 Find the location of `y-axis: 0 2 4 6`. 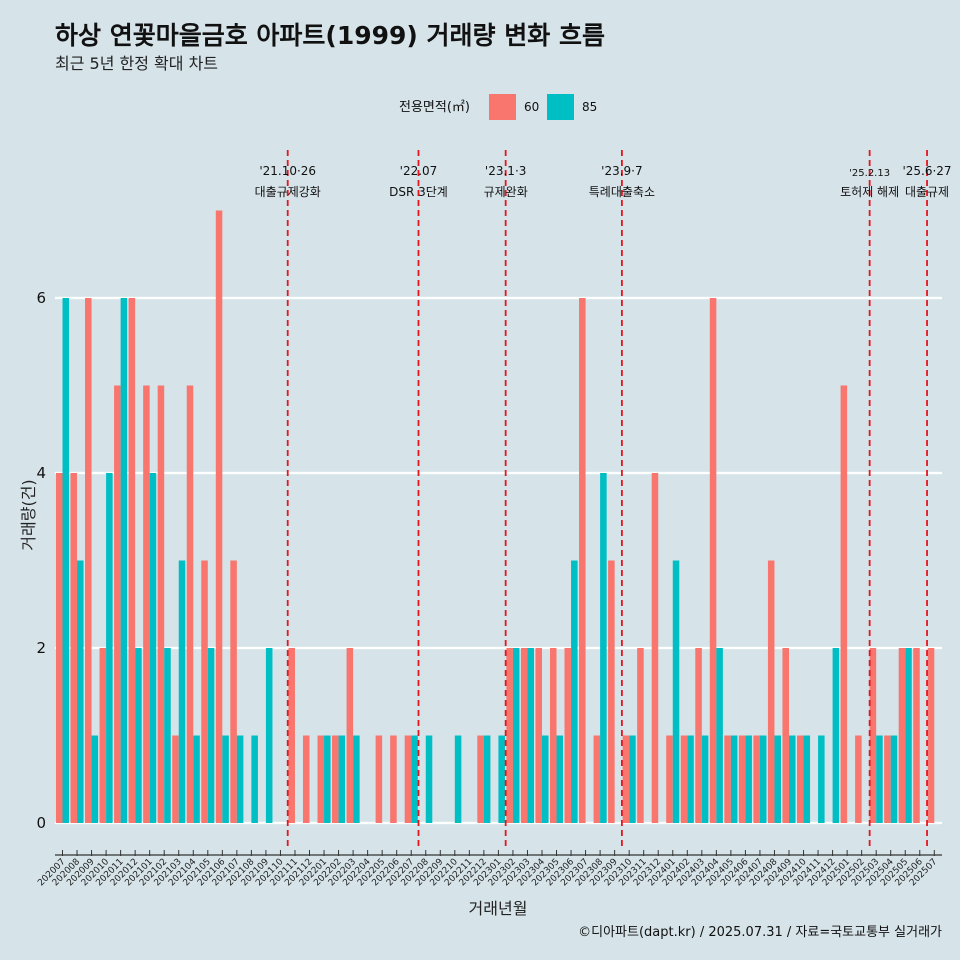

y-axis: 0 2 4 6 is located at coordinates (41, 560).